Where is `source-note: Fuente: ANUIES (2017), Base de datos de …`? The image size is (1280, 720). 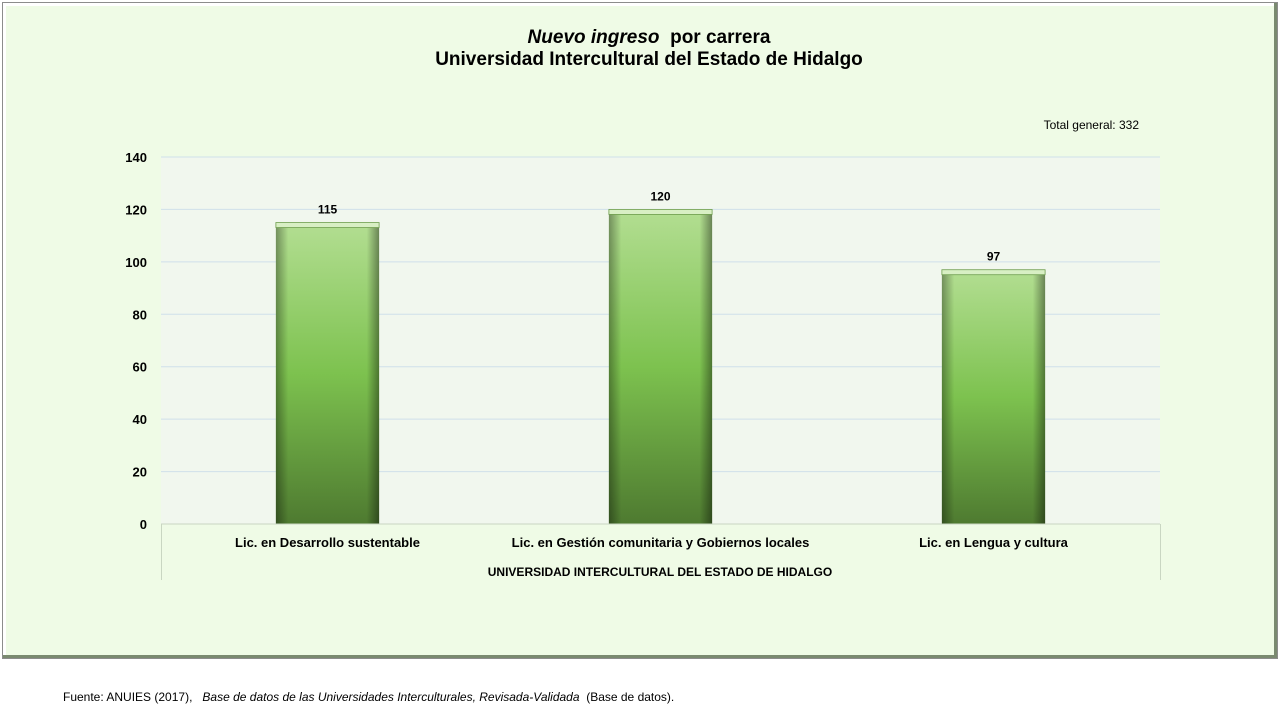 source-note: Fuente: ANUIES (2017), Base de datos de … is located at coordinates (368, 697).